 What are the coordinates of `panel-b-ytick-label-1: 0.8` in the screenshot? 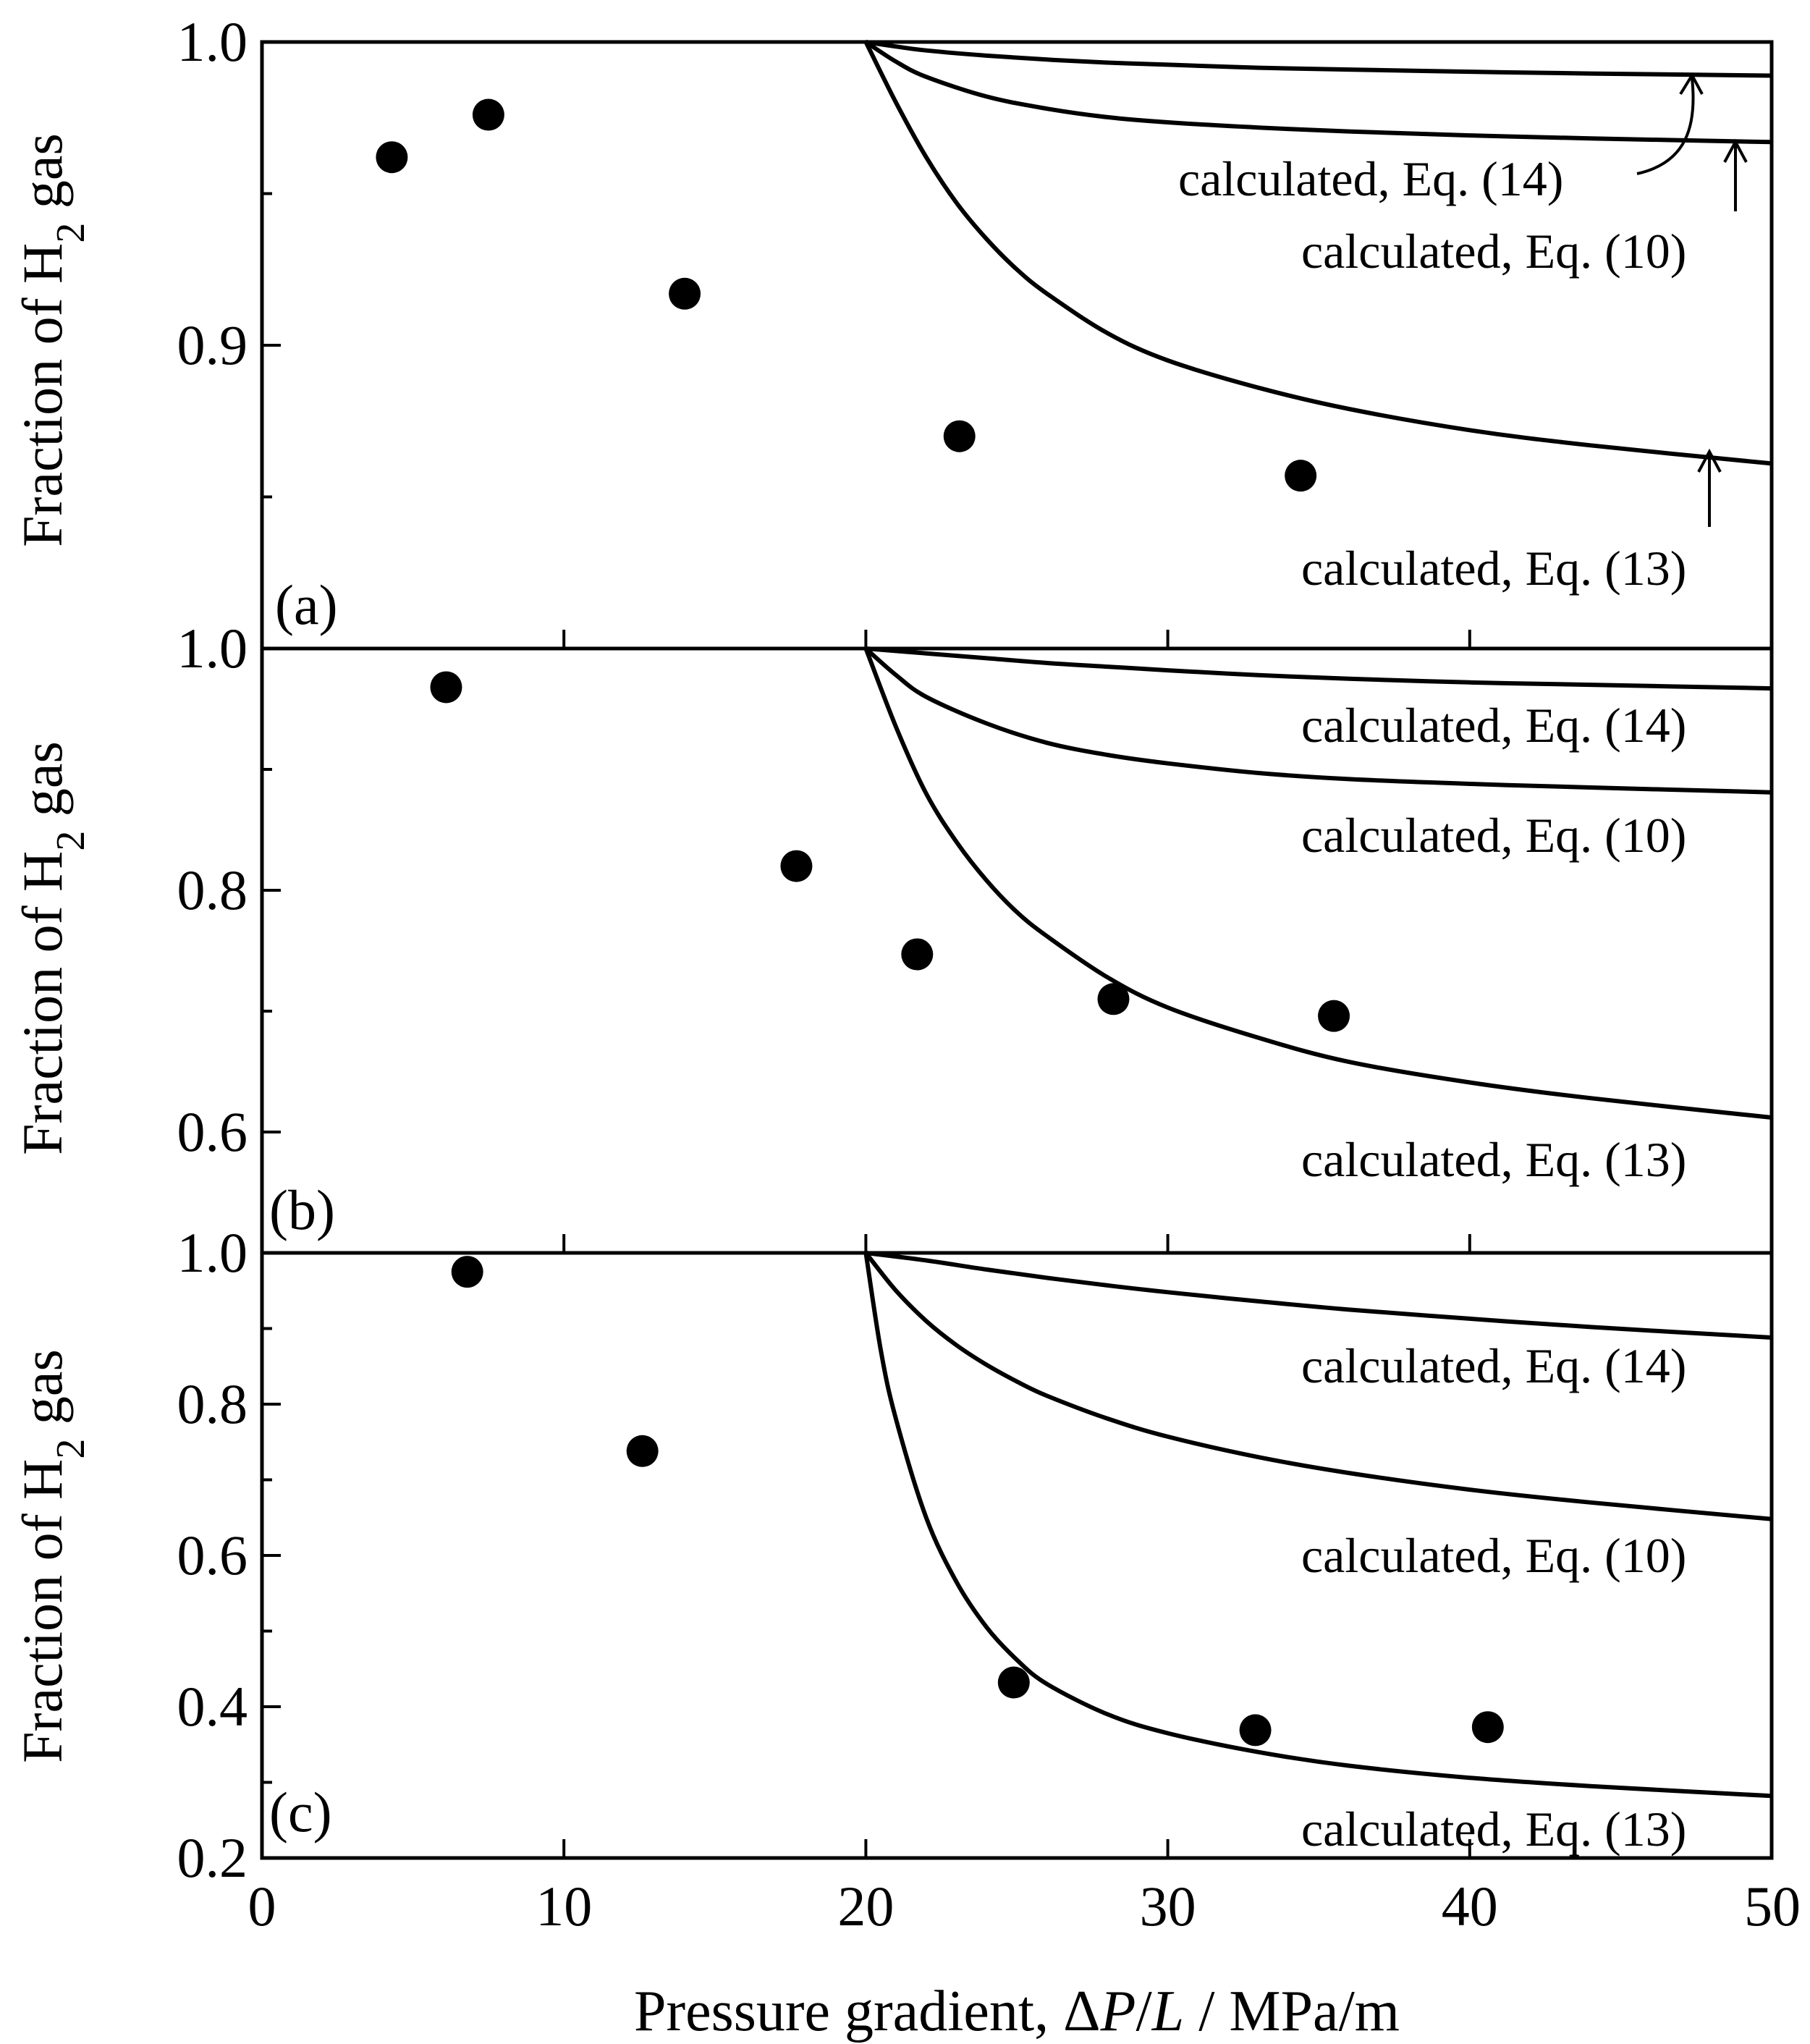 It's located at (212, 889).